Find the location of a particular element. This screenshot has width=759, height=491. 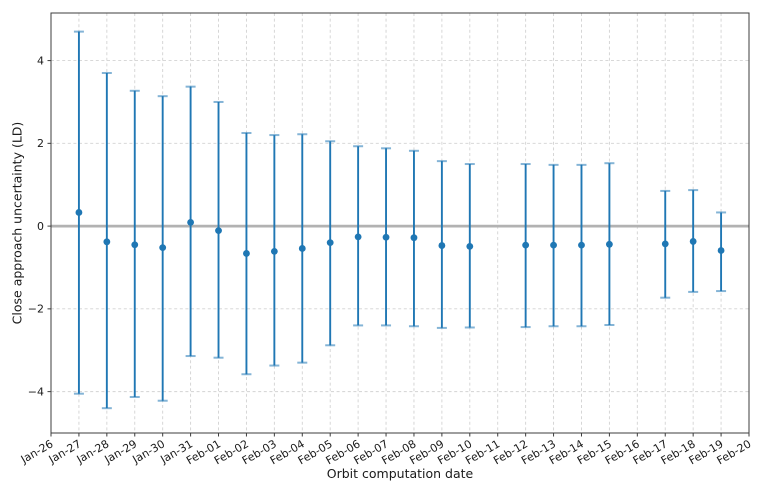

y-axis-label: Close approach uncertainty (LD) is located at coordinates (17, 223).